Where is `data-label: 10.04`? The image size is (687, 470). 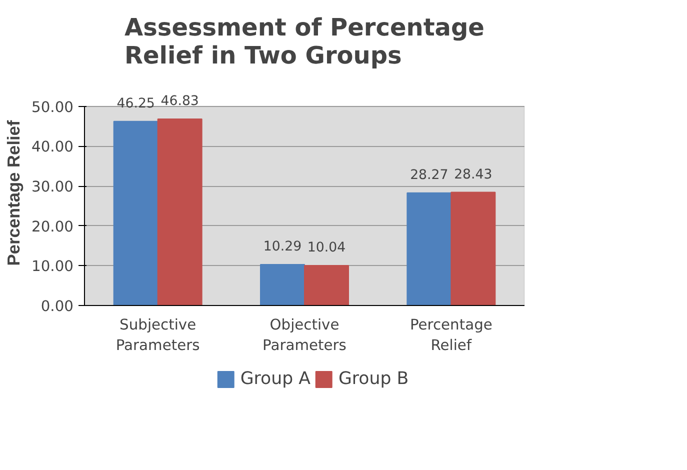
data-label: 10.04 is located at coordinates (326, 248).